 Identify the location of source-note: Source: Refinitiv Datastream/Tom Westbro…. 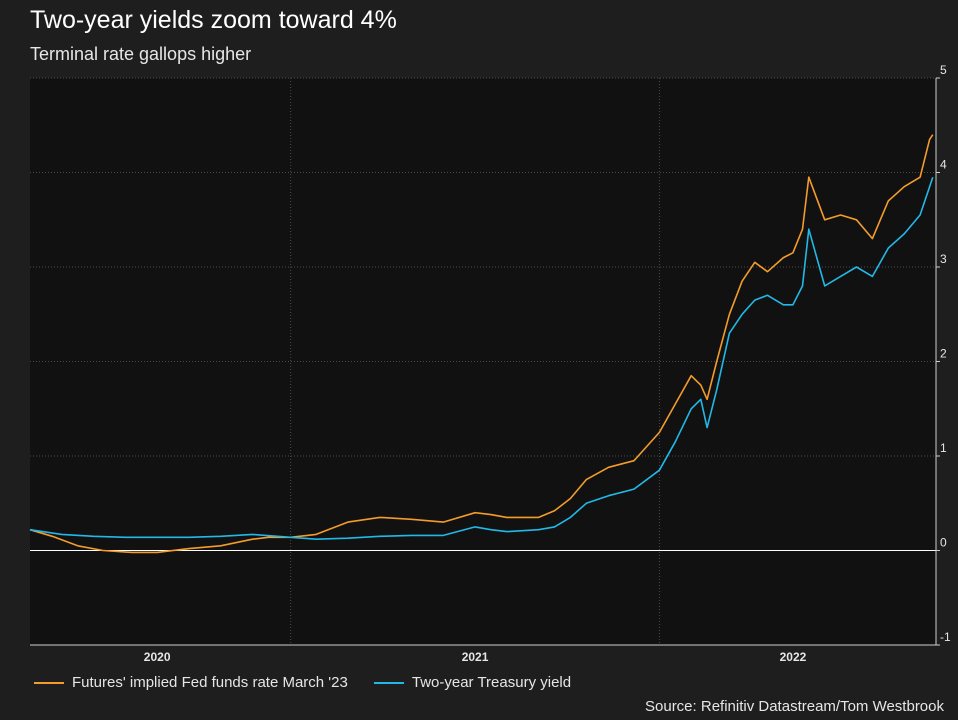
(794, 706).